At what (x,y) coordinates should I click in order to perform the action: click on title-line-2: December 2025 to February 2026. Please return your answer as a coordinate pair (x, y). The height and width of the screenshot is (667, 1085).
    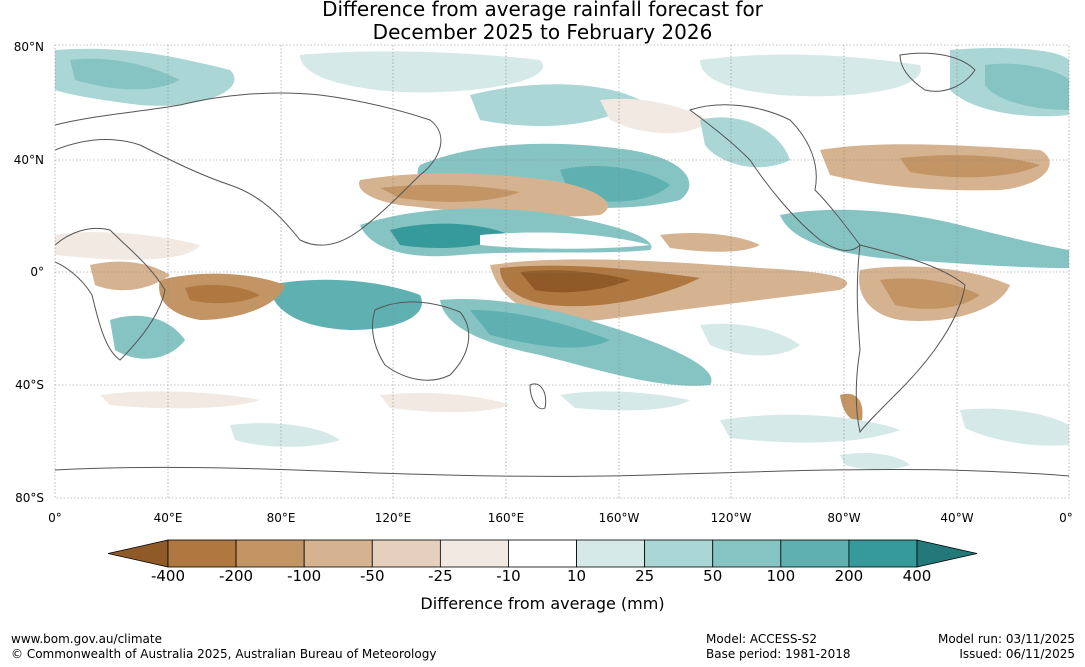
    Looking at the image, I should click on (542, 32).